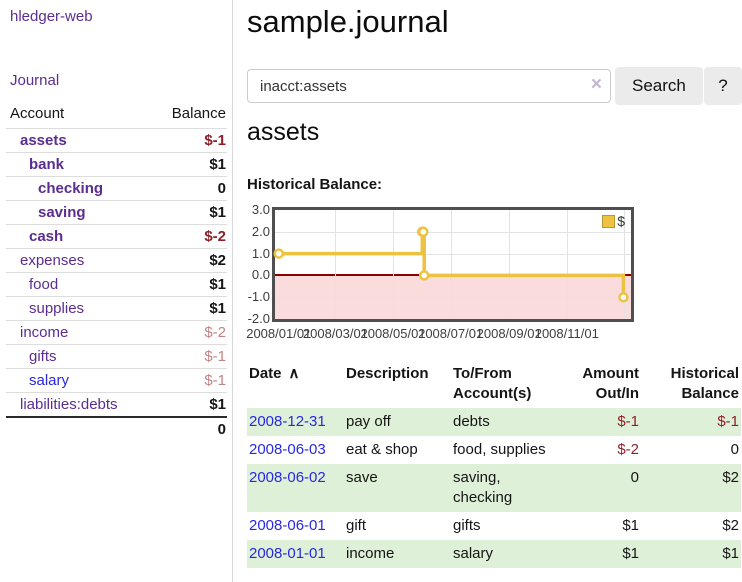 Image resolution: width=742 pixels, height=582 pixels. I want to click on nav-journal-link: Journal, so click(35, 80).